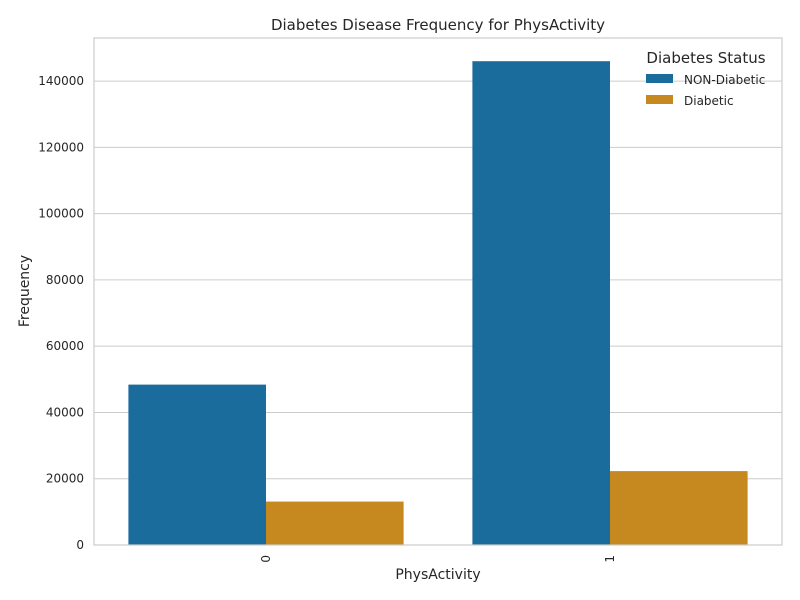 This screenshot has height=600, width=800. What do you see at coordinates (61, 147) in the screenshot?
I see `y-tick-label: 120000` at bounding box center [61, 147].